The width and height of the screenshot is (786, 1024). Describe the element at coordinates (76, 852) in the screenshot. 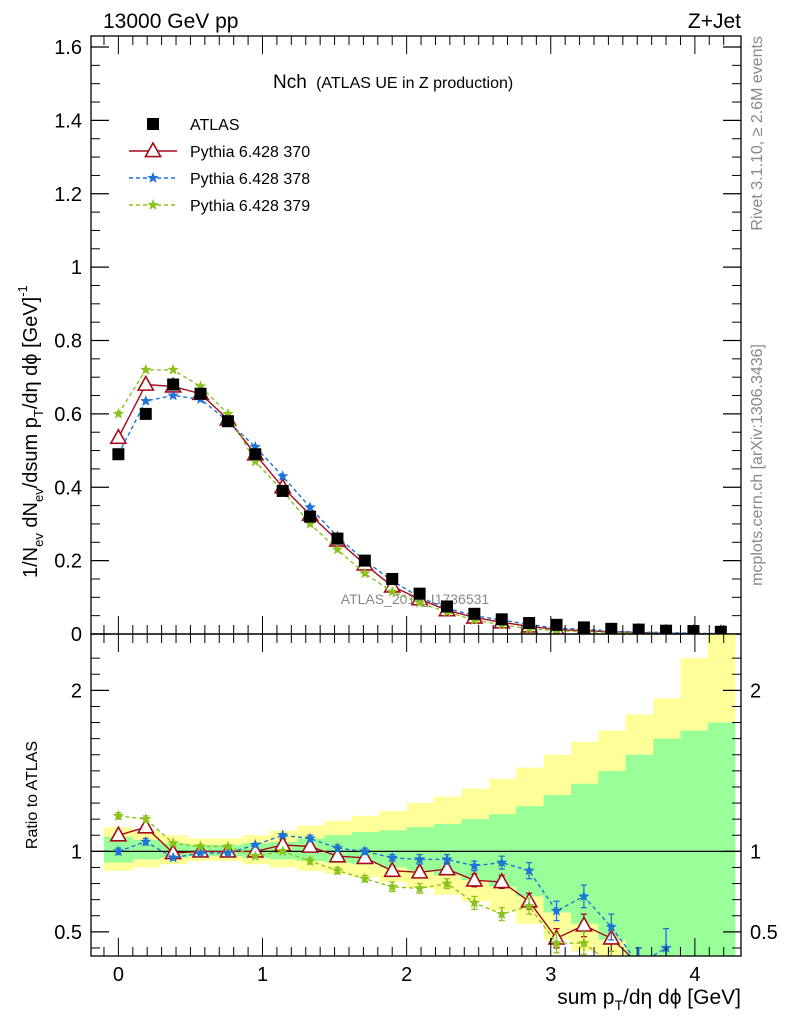

I see `ratio-y-tick-label: 1` at that location.